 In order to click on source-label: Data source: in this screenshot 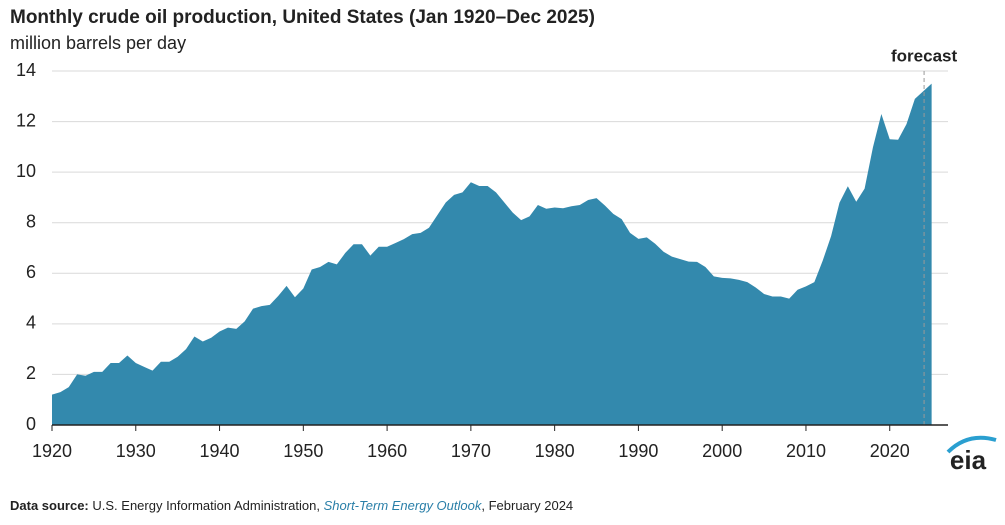, I will do `click(49, 505)`.